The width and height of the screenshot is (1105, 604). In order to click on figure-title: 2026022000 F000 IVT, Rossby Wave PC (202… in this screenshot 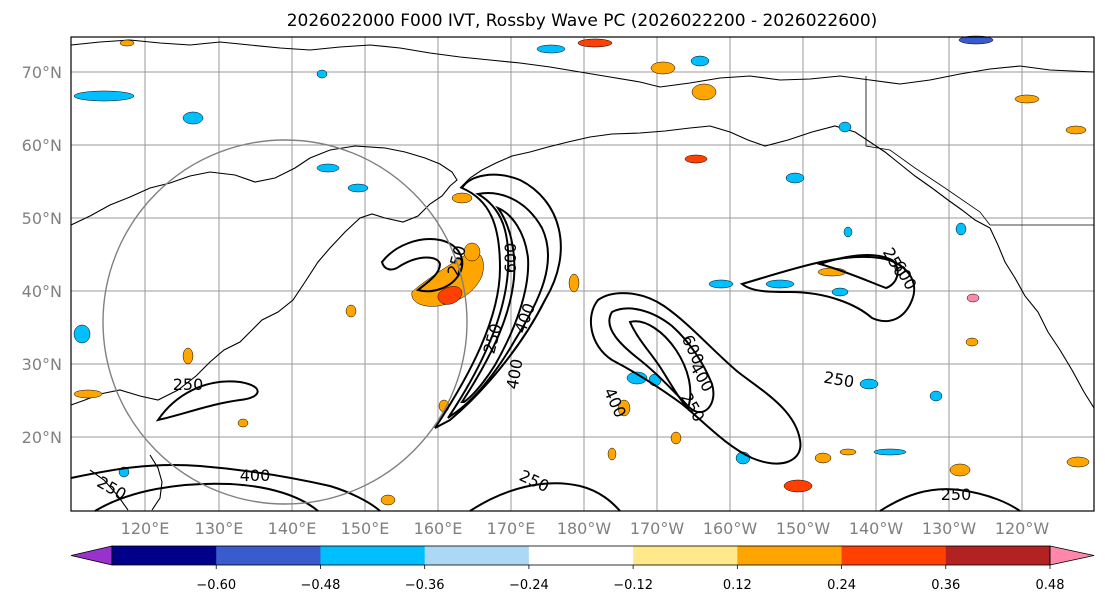, I will do `click(582, 21)`.